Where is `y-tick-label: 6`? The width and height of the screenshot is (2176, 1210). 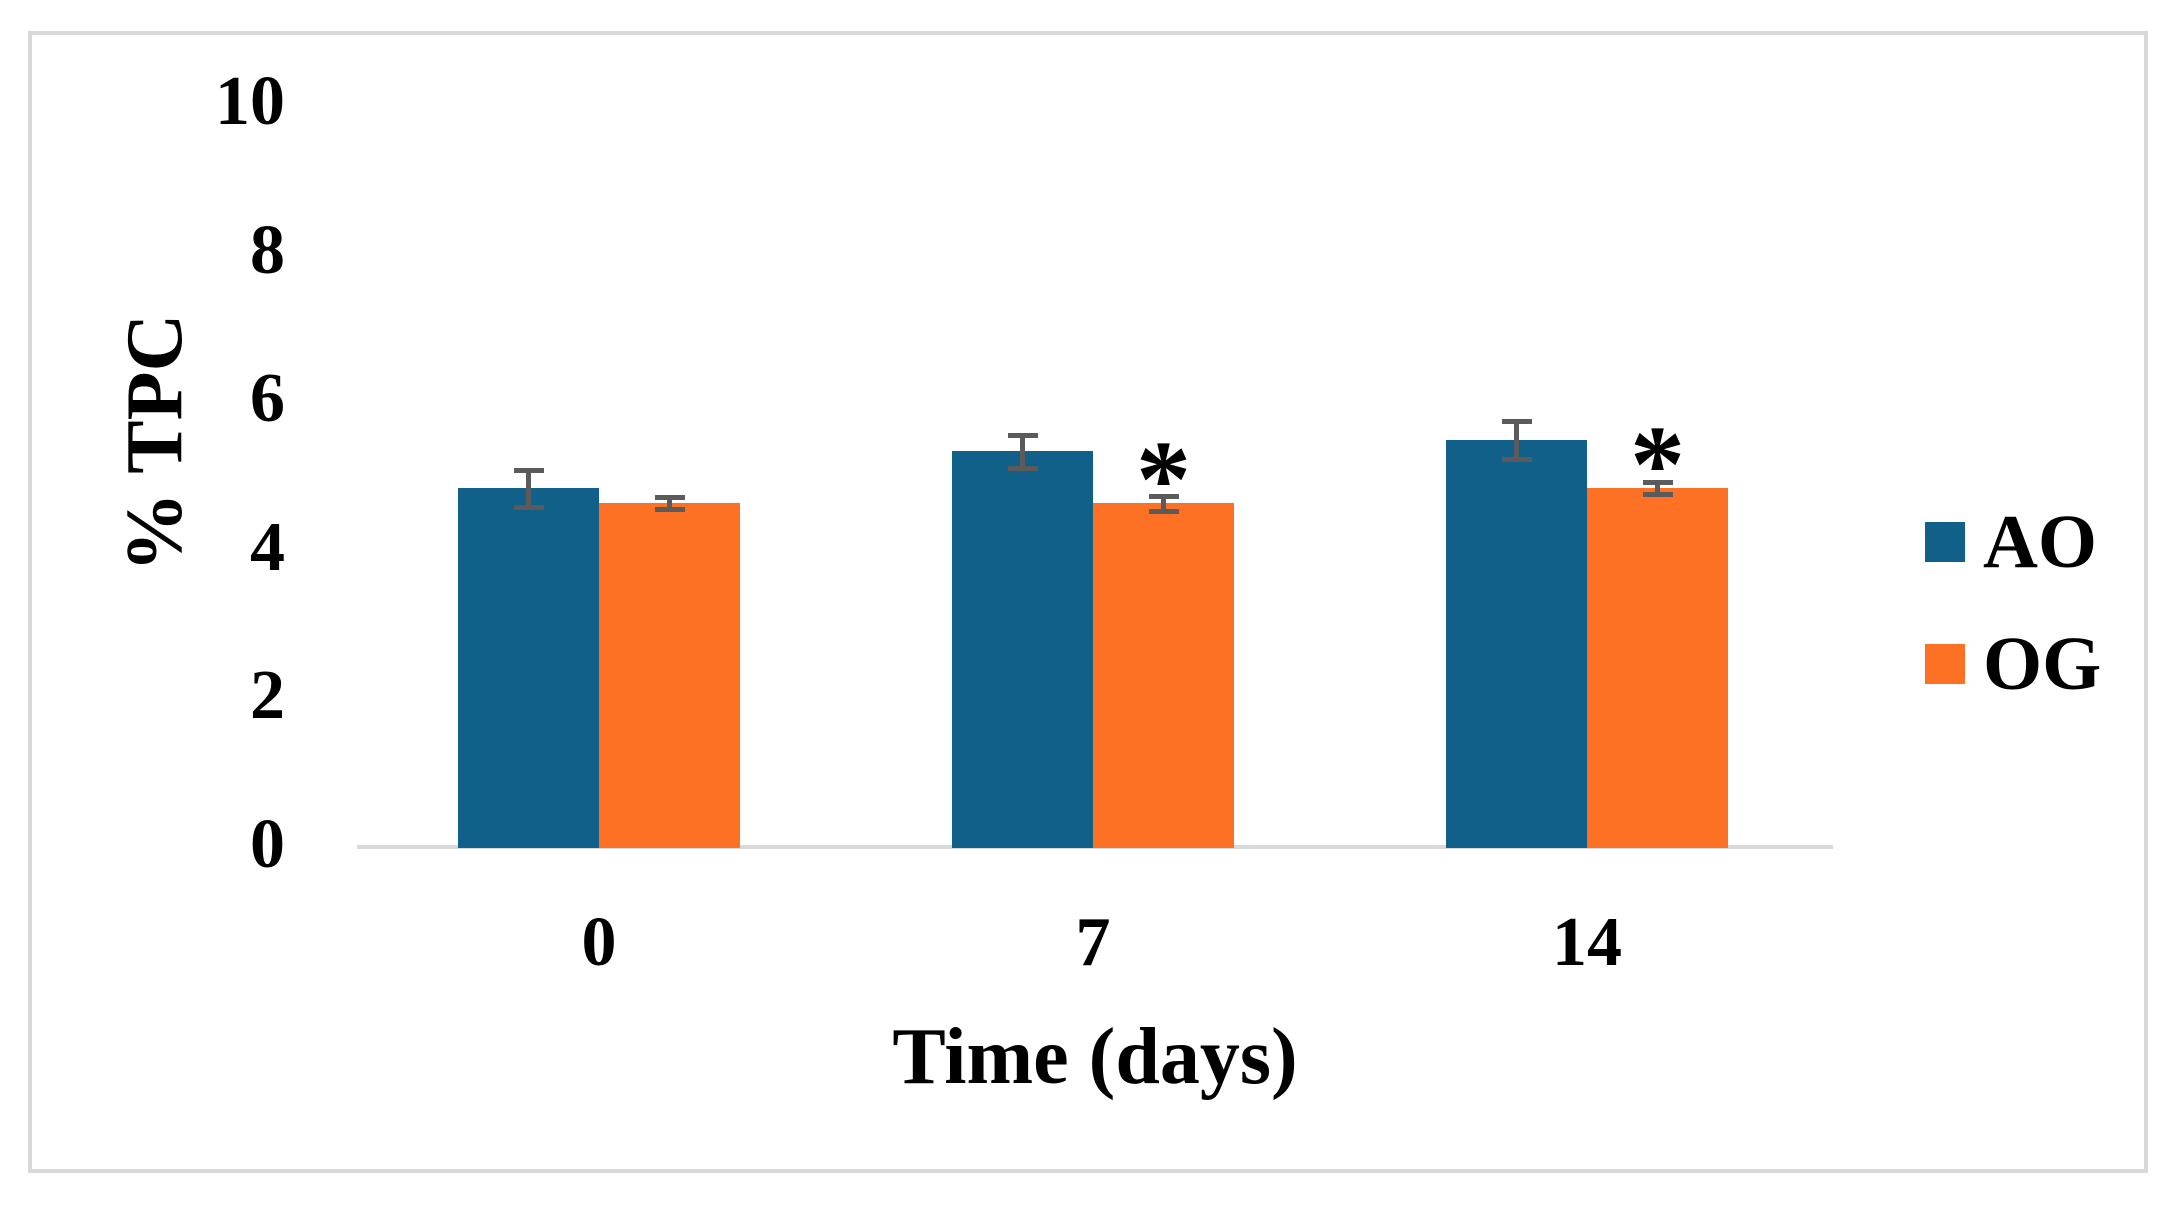 y-tick-label: 6 is located at coordinates (267, 399).